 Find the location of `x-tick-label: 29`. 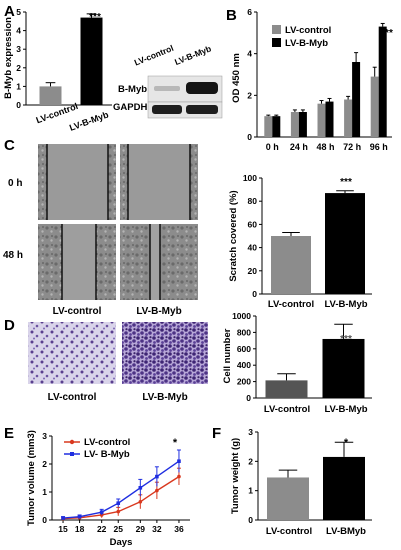

x-tick-label: 29 is located at coordinates (141, 529).